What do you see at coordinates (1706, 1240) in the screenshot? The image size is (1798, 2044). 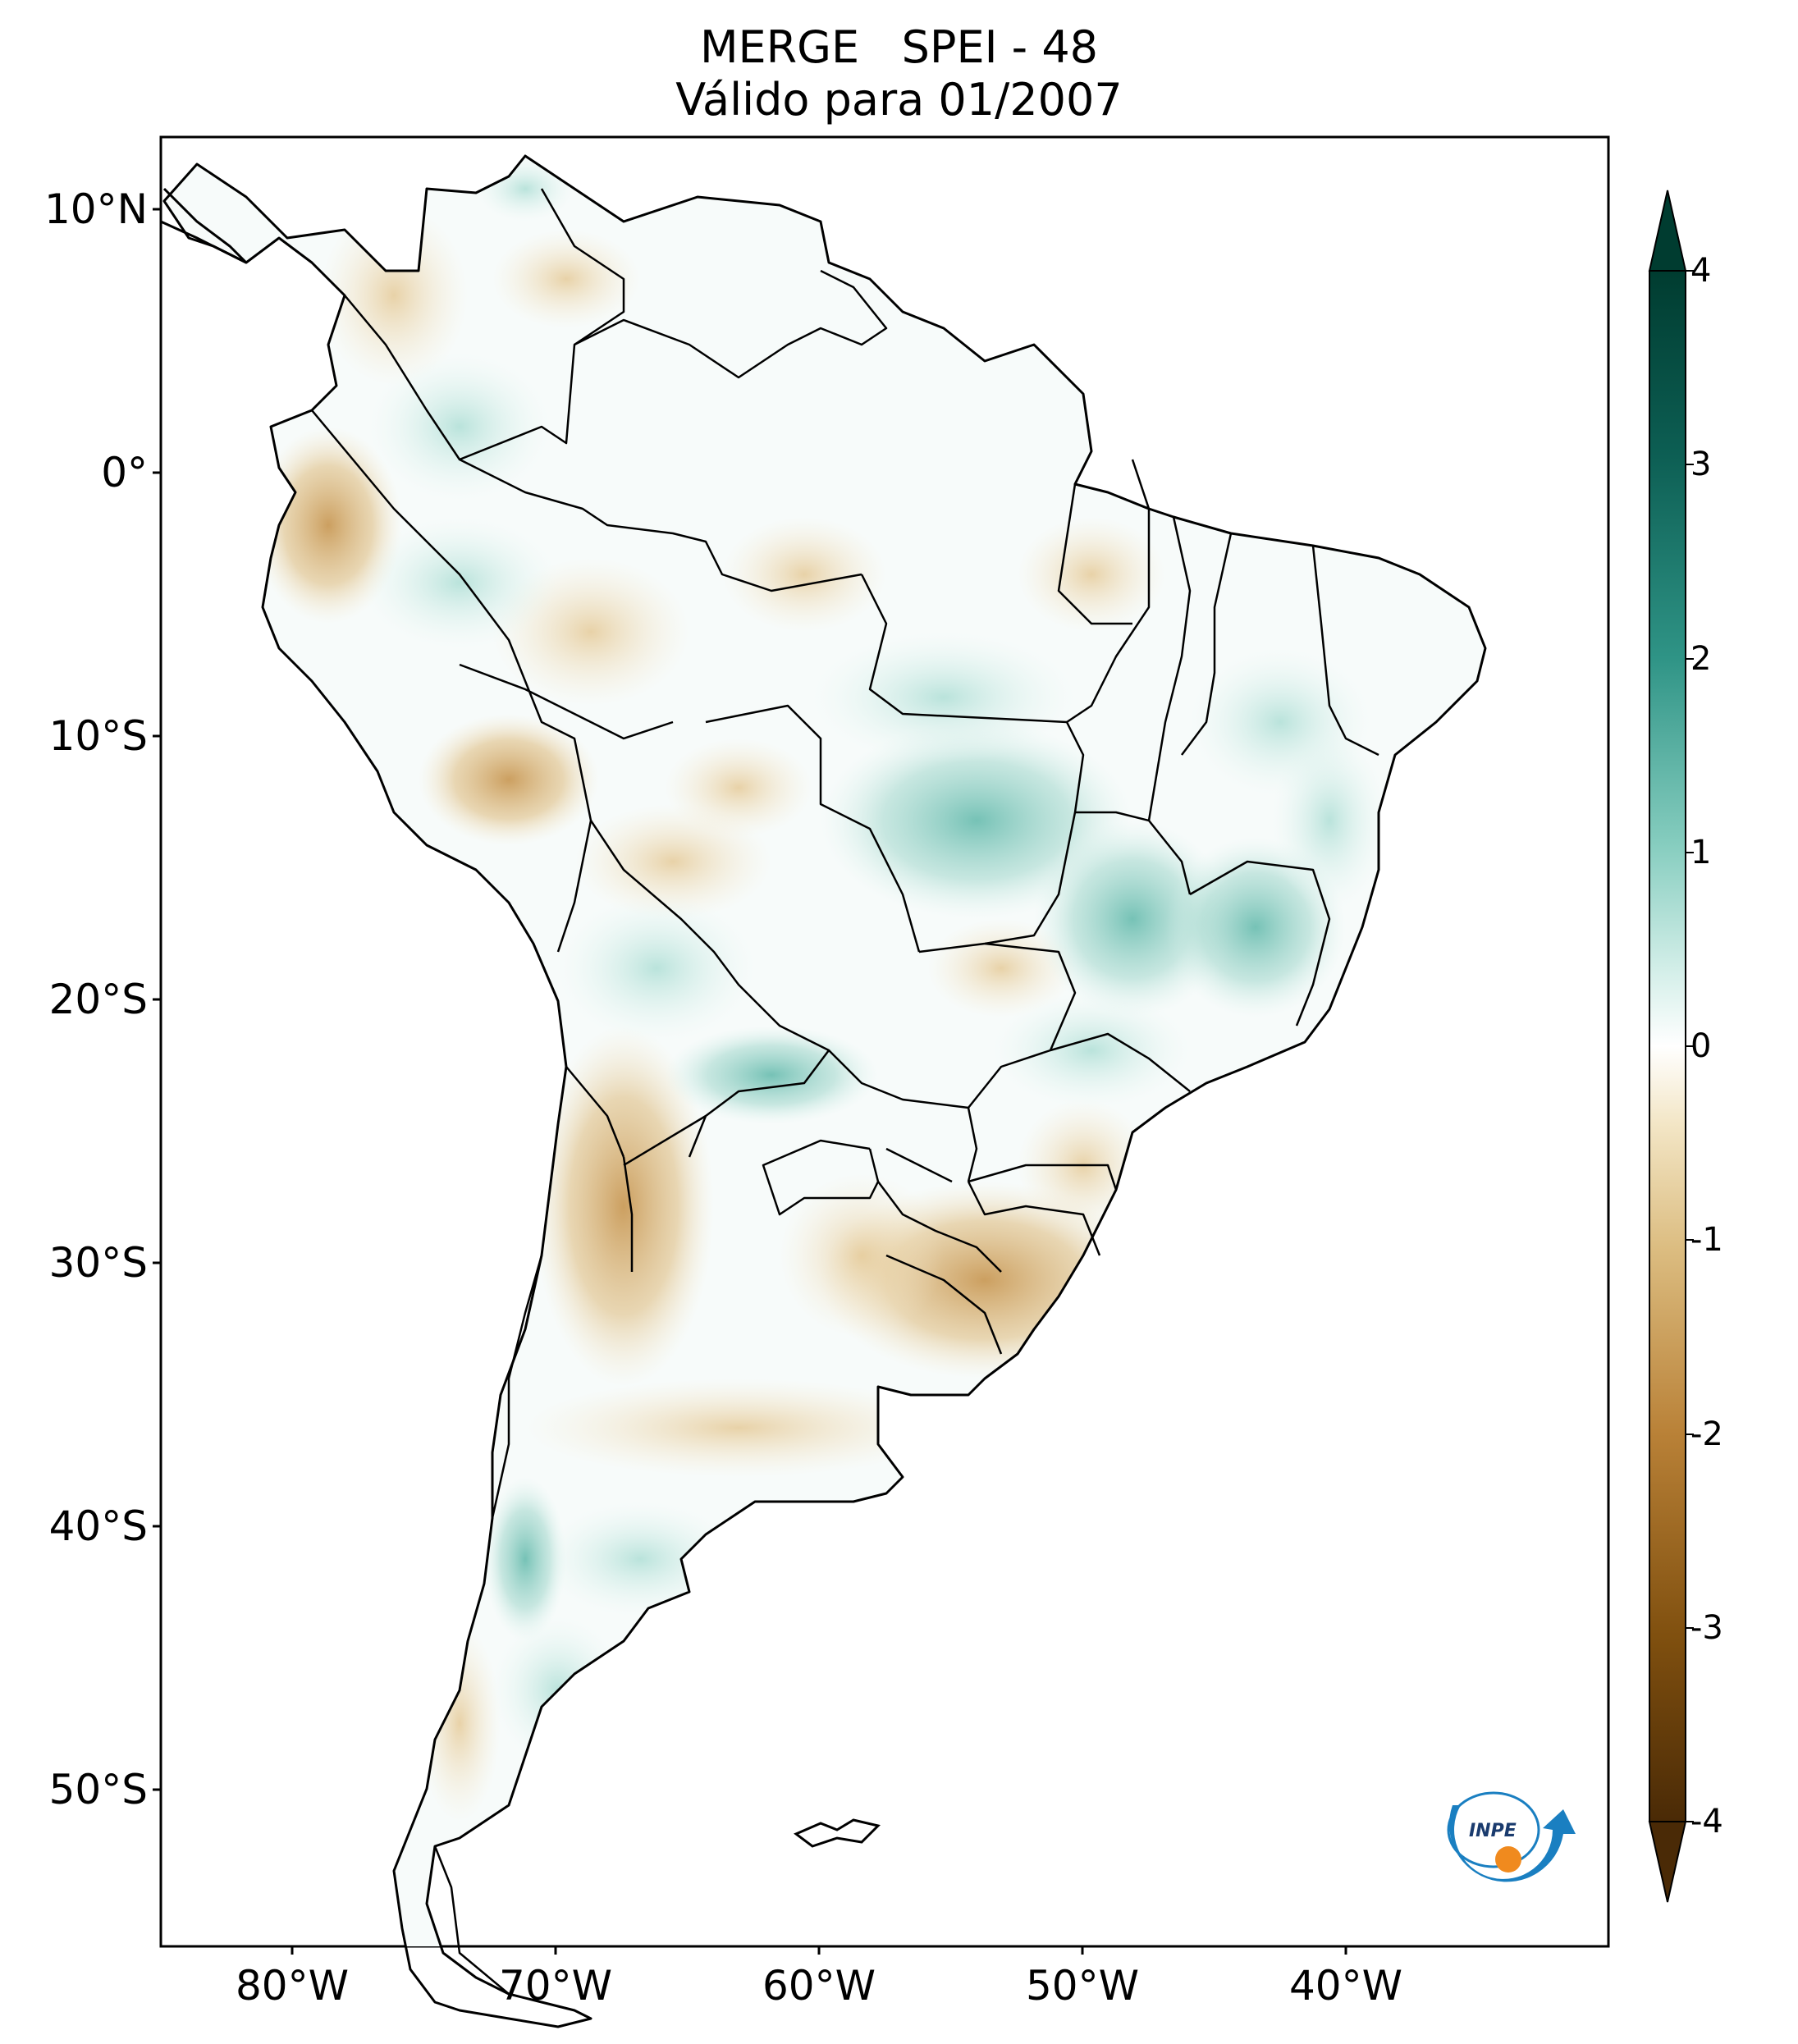 I see `colorbar-tick-neg1: -1` at bounding box center [1706, 1240].